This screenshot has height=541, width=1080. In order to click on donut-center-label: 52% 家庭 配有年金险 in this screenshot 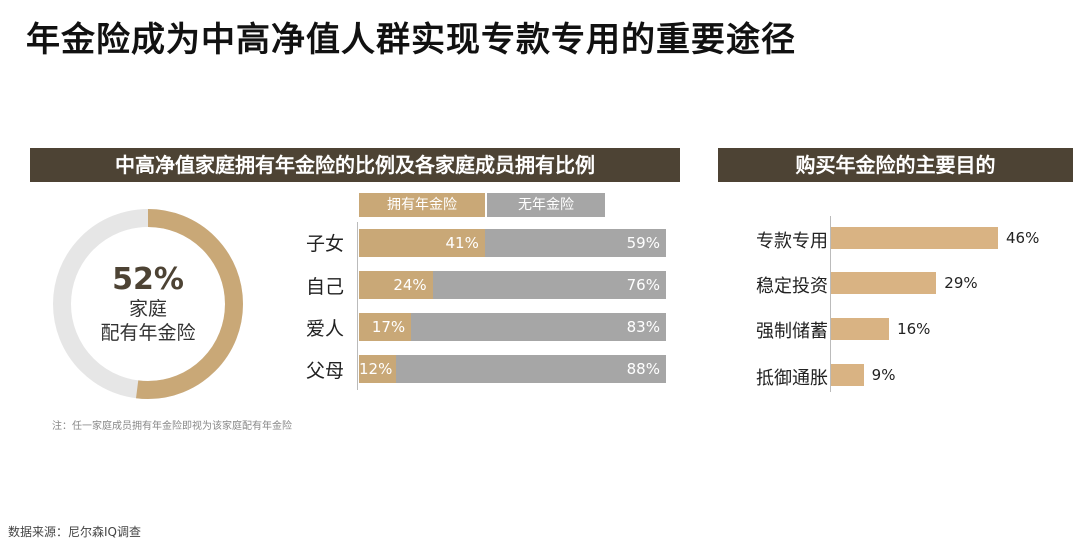, I will do `click(148, 304)`.